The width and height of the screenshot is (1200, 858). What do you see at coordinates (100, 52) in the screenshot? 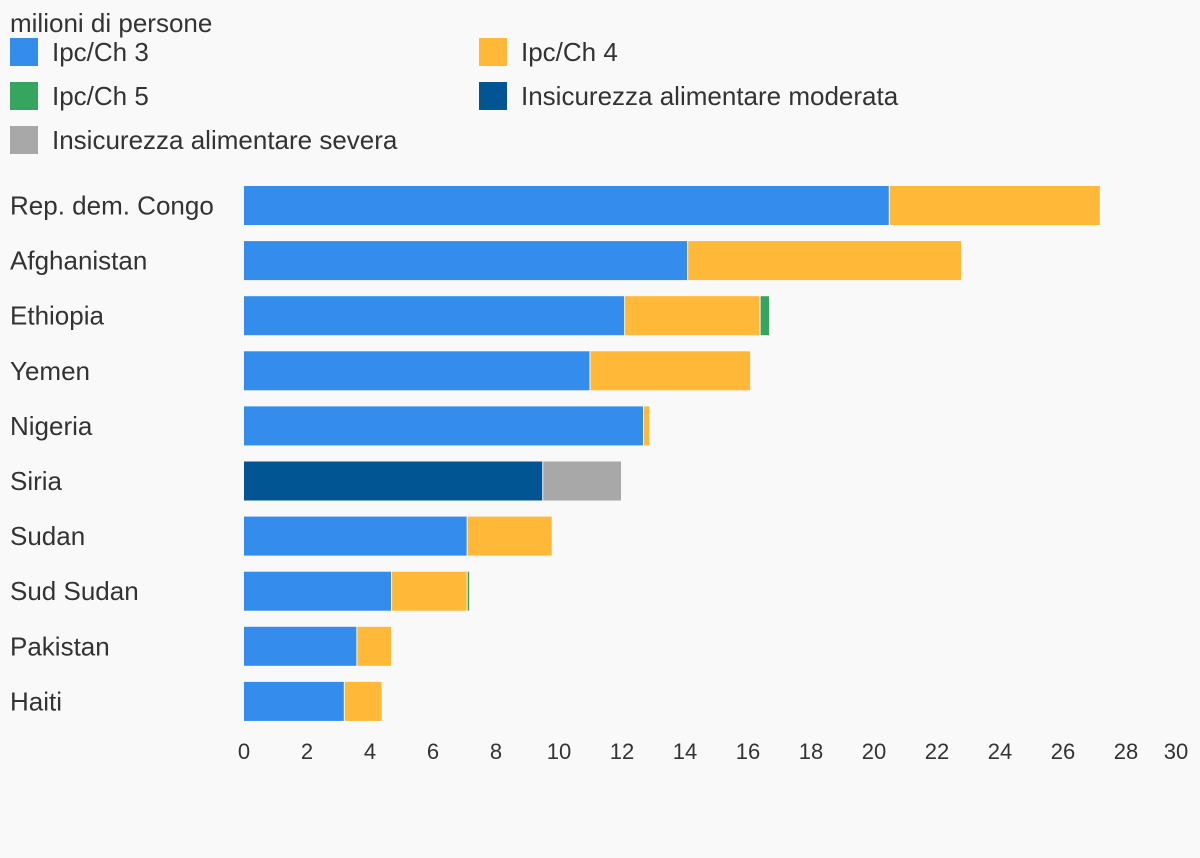
I see `legend-label: Ipc/Ch 3` at bounding box center [100, 52].